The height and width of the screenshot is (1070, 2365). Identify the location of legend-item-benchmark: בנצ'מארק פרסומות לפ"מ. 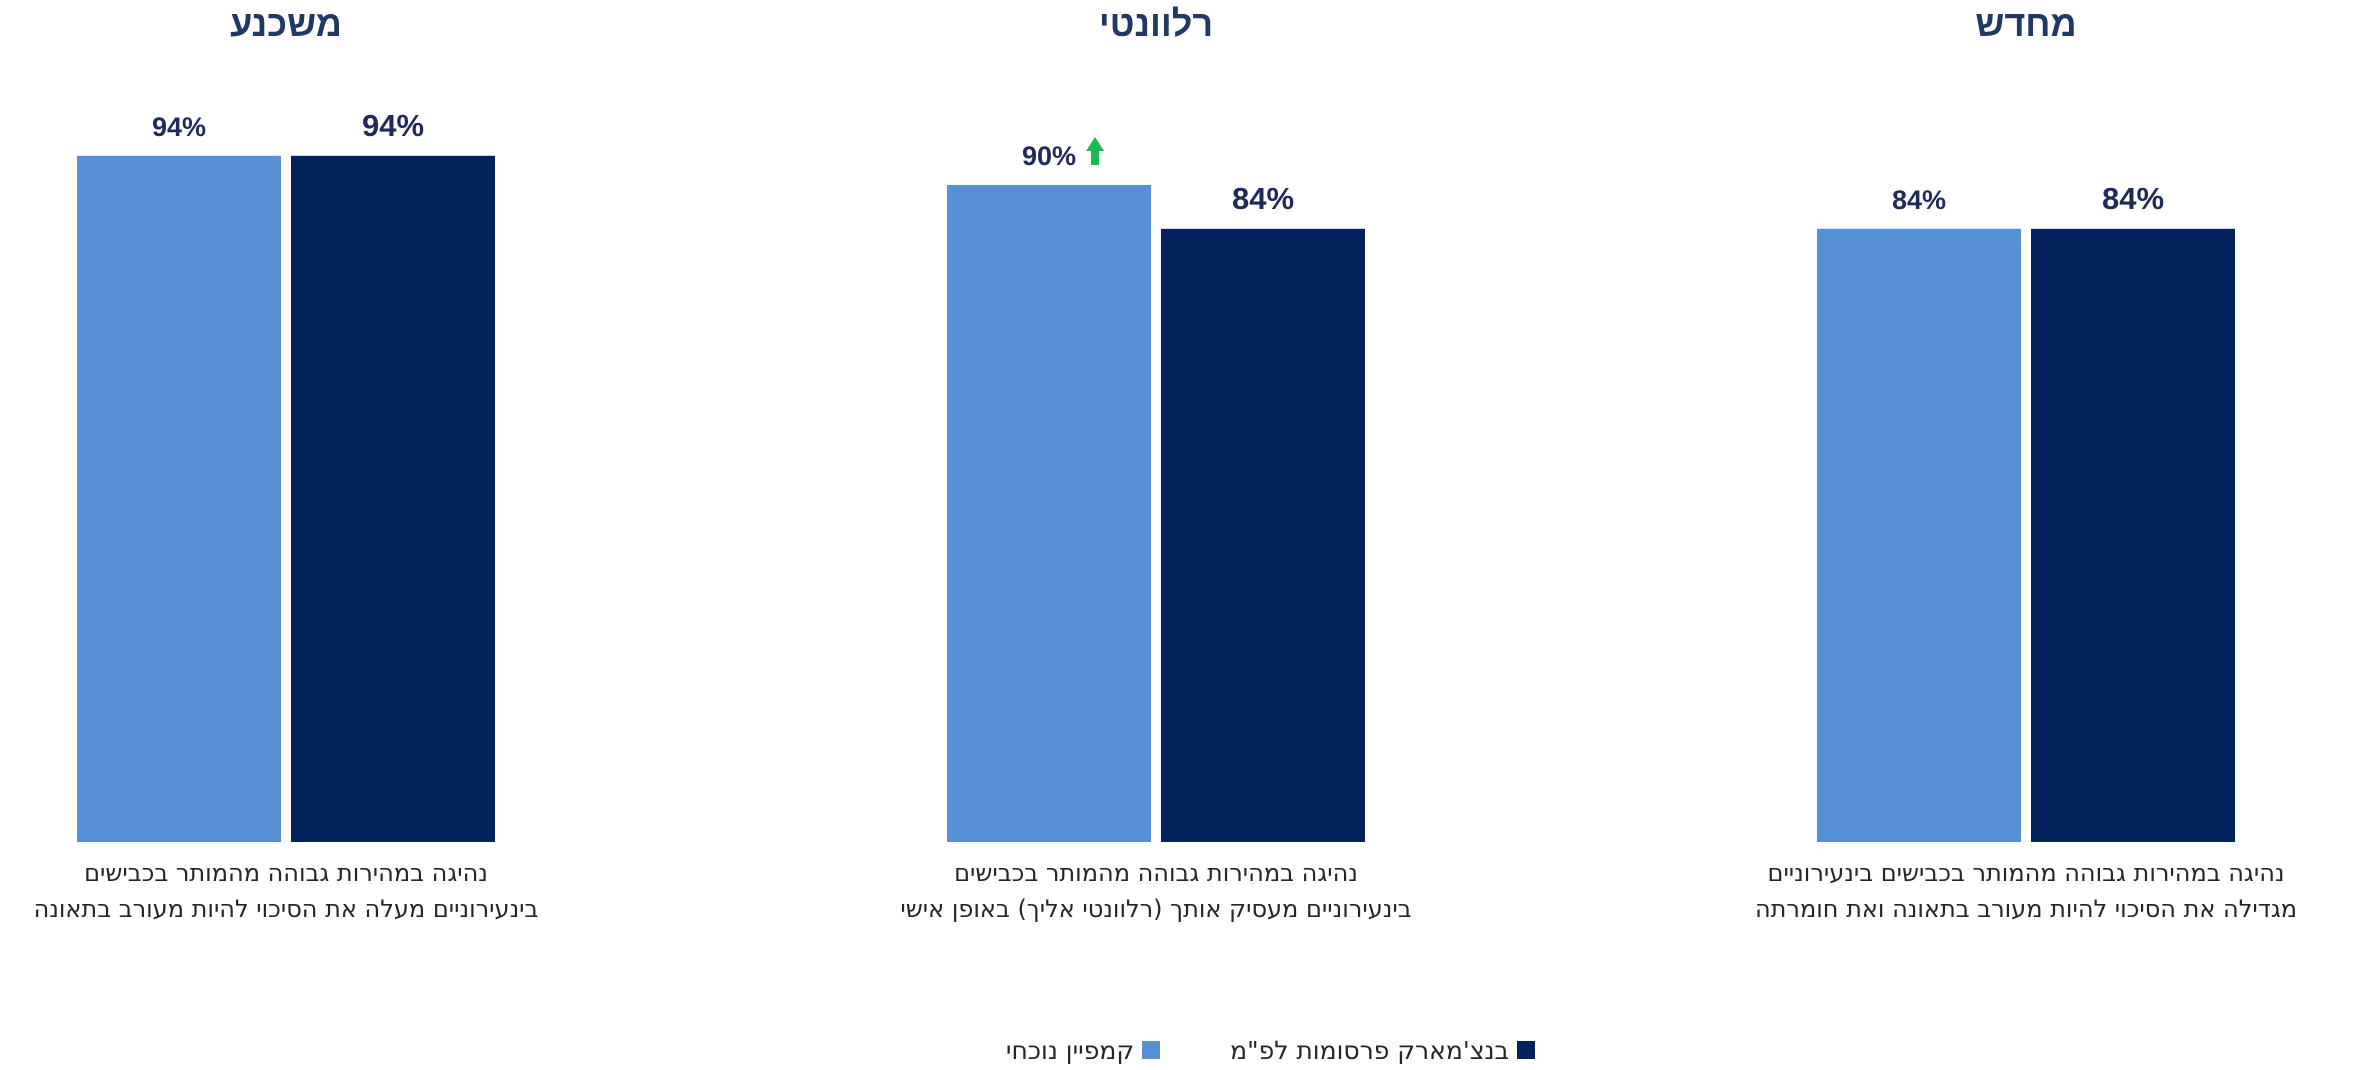
(1382, 1050).